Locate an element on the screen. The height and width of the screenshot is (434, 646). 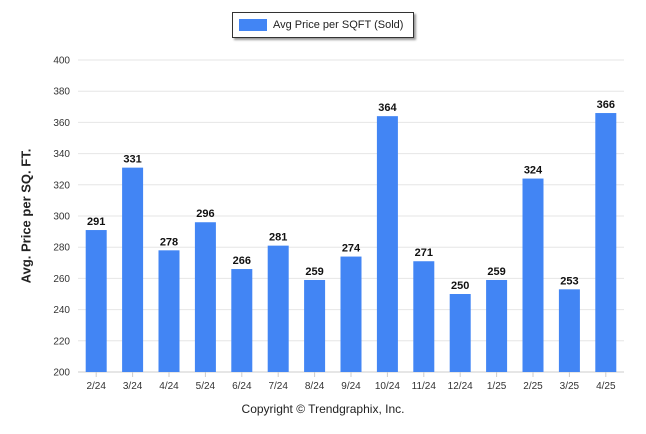
legend-swatch is located at coordinates (253, 25).